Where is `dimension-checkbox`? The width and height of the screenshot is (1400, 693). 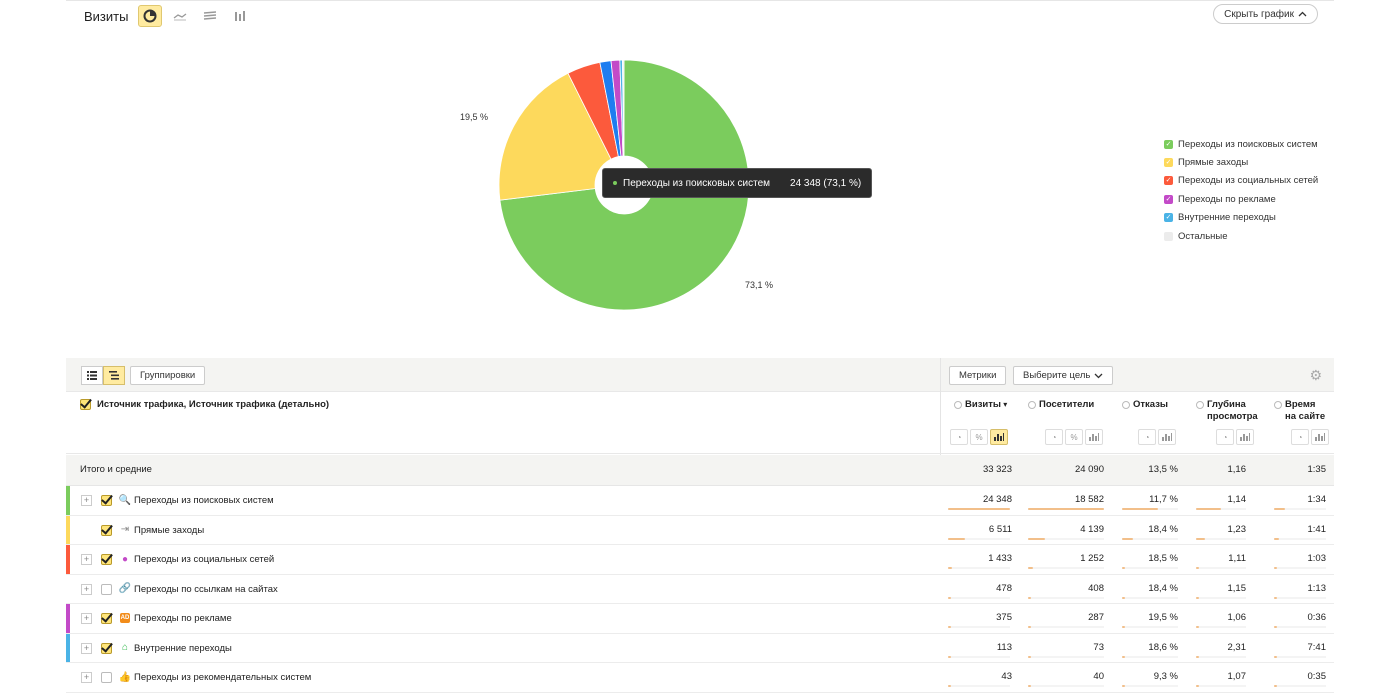 dimension-checkbox is located at coordinates (85, 404).